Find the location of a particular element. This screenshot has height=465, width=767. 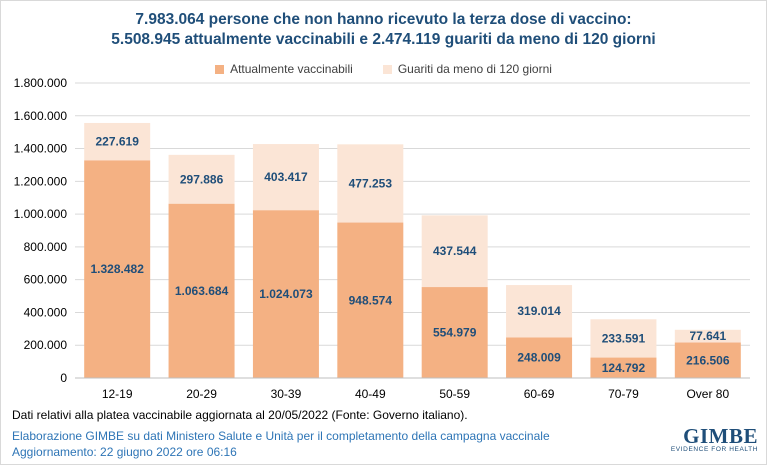

logo-main-text: GIMBE is located at coordinates (720, 436).